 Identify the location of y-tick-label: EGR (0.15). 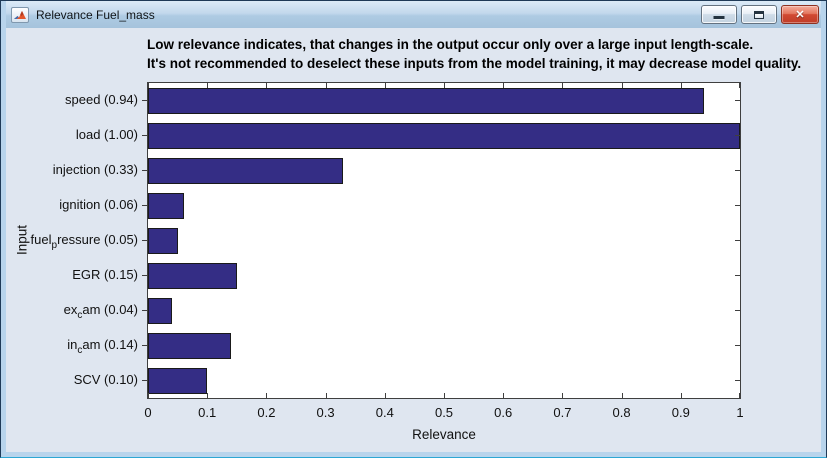
(105, 274).